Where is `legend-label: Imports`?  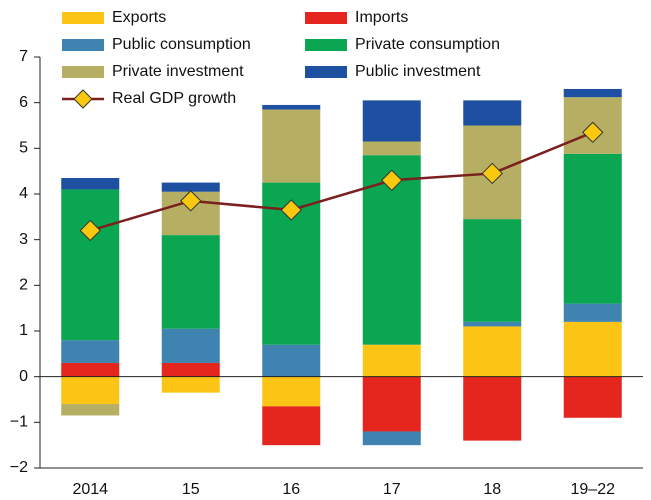
legend-label: Imports is located at coordinates (381, 17).